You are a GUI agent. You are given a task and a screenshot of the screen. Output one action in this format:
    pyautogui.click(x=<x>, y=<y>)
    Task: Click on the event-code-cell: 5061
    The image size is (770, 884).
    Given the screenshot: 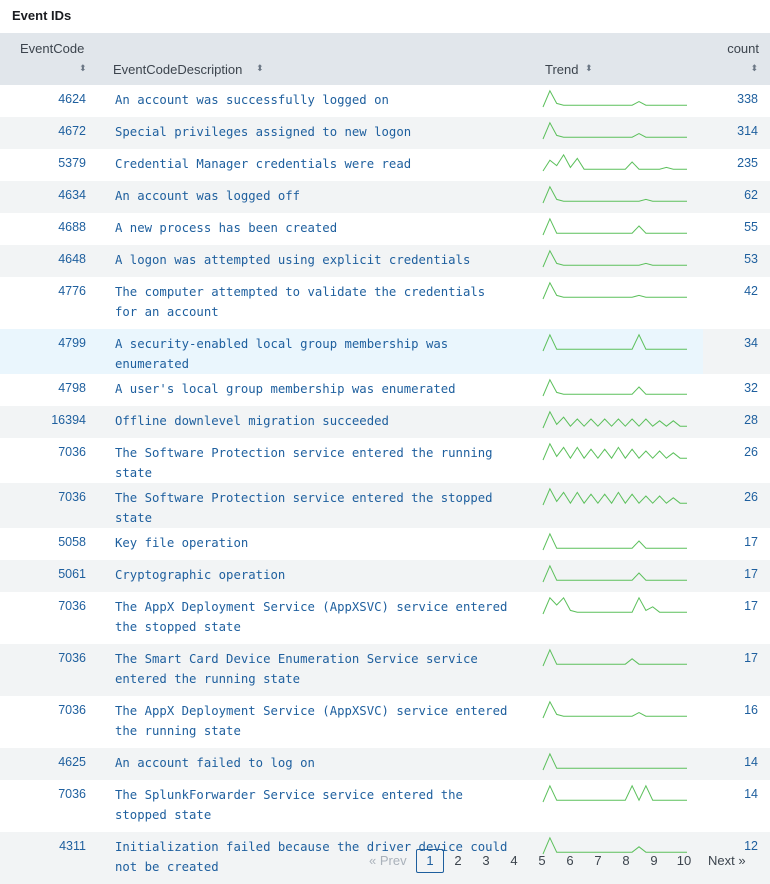 What is the action you would take?
    pyautogui.click(x=72, y=574)
    